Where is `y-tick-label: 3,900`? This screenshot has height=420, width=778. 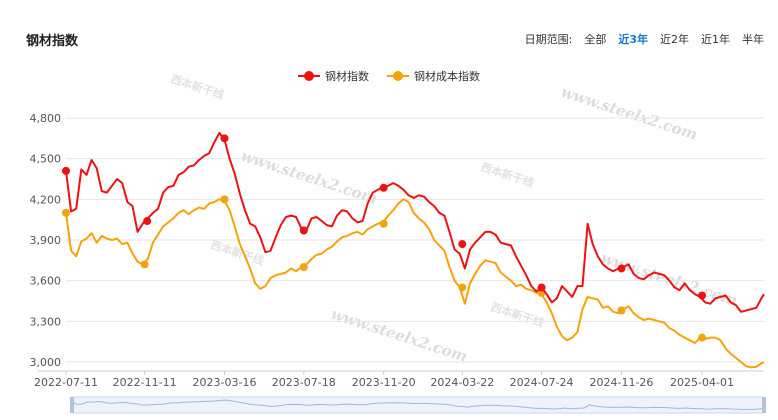
y-tick-label: 3,900 is located at coordinates (46, 240).